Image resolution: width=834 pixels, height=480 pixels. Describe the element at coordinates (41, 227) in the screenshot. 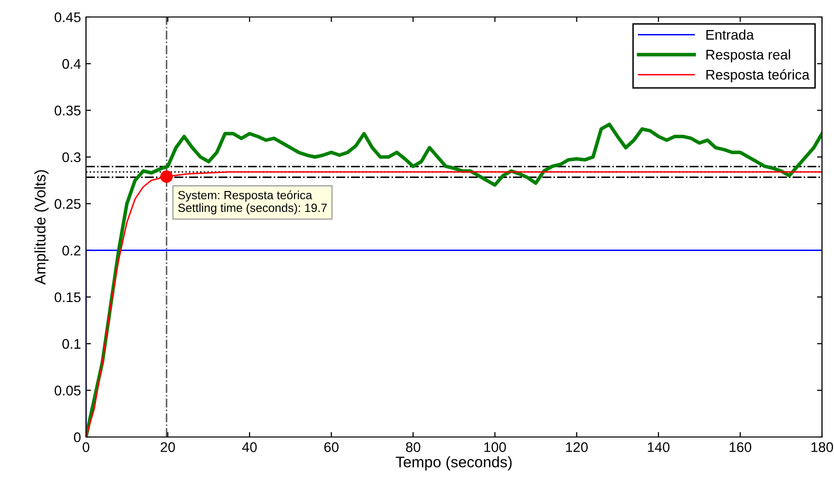

I see `y-axis-title: Amplitude (Volts)` at that location.